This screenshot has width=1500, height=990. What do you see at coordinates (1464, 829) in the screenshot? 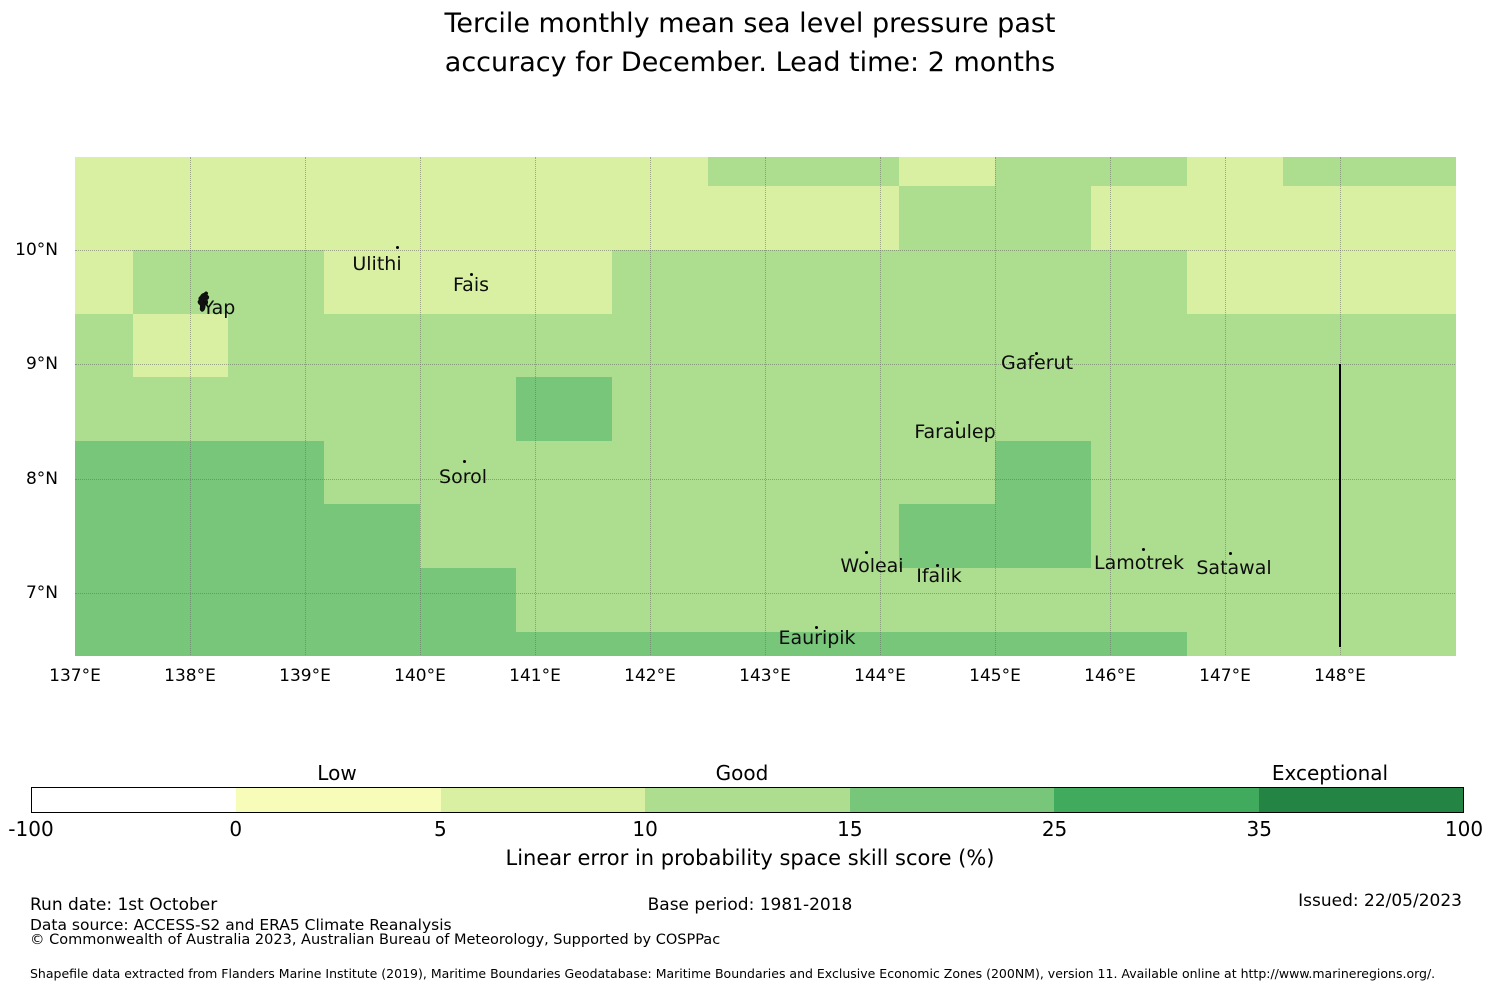
I see `colorbar-tick-label: 100` at bounding box center [1464, 829].